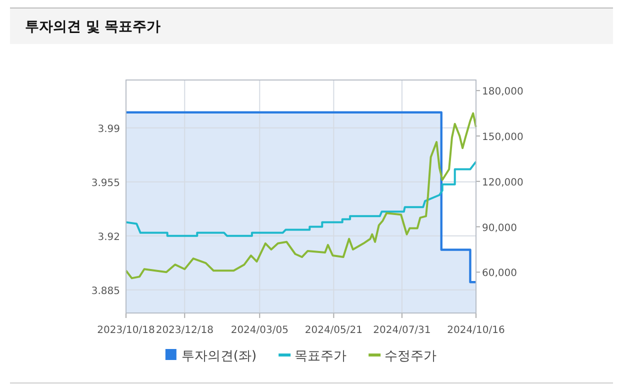 The height and width of the screenshot is (390, 623). I want to click on y-tick-label: 3.885, so click(105, 291).